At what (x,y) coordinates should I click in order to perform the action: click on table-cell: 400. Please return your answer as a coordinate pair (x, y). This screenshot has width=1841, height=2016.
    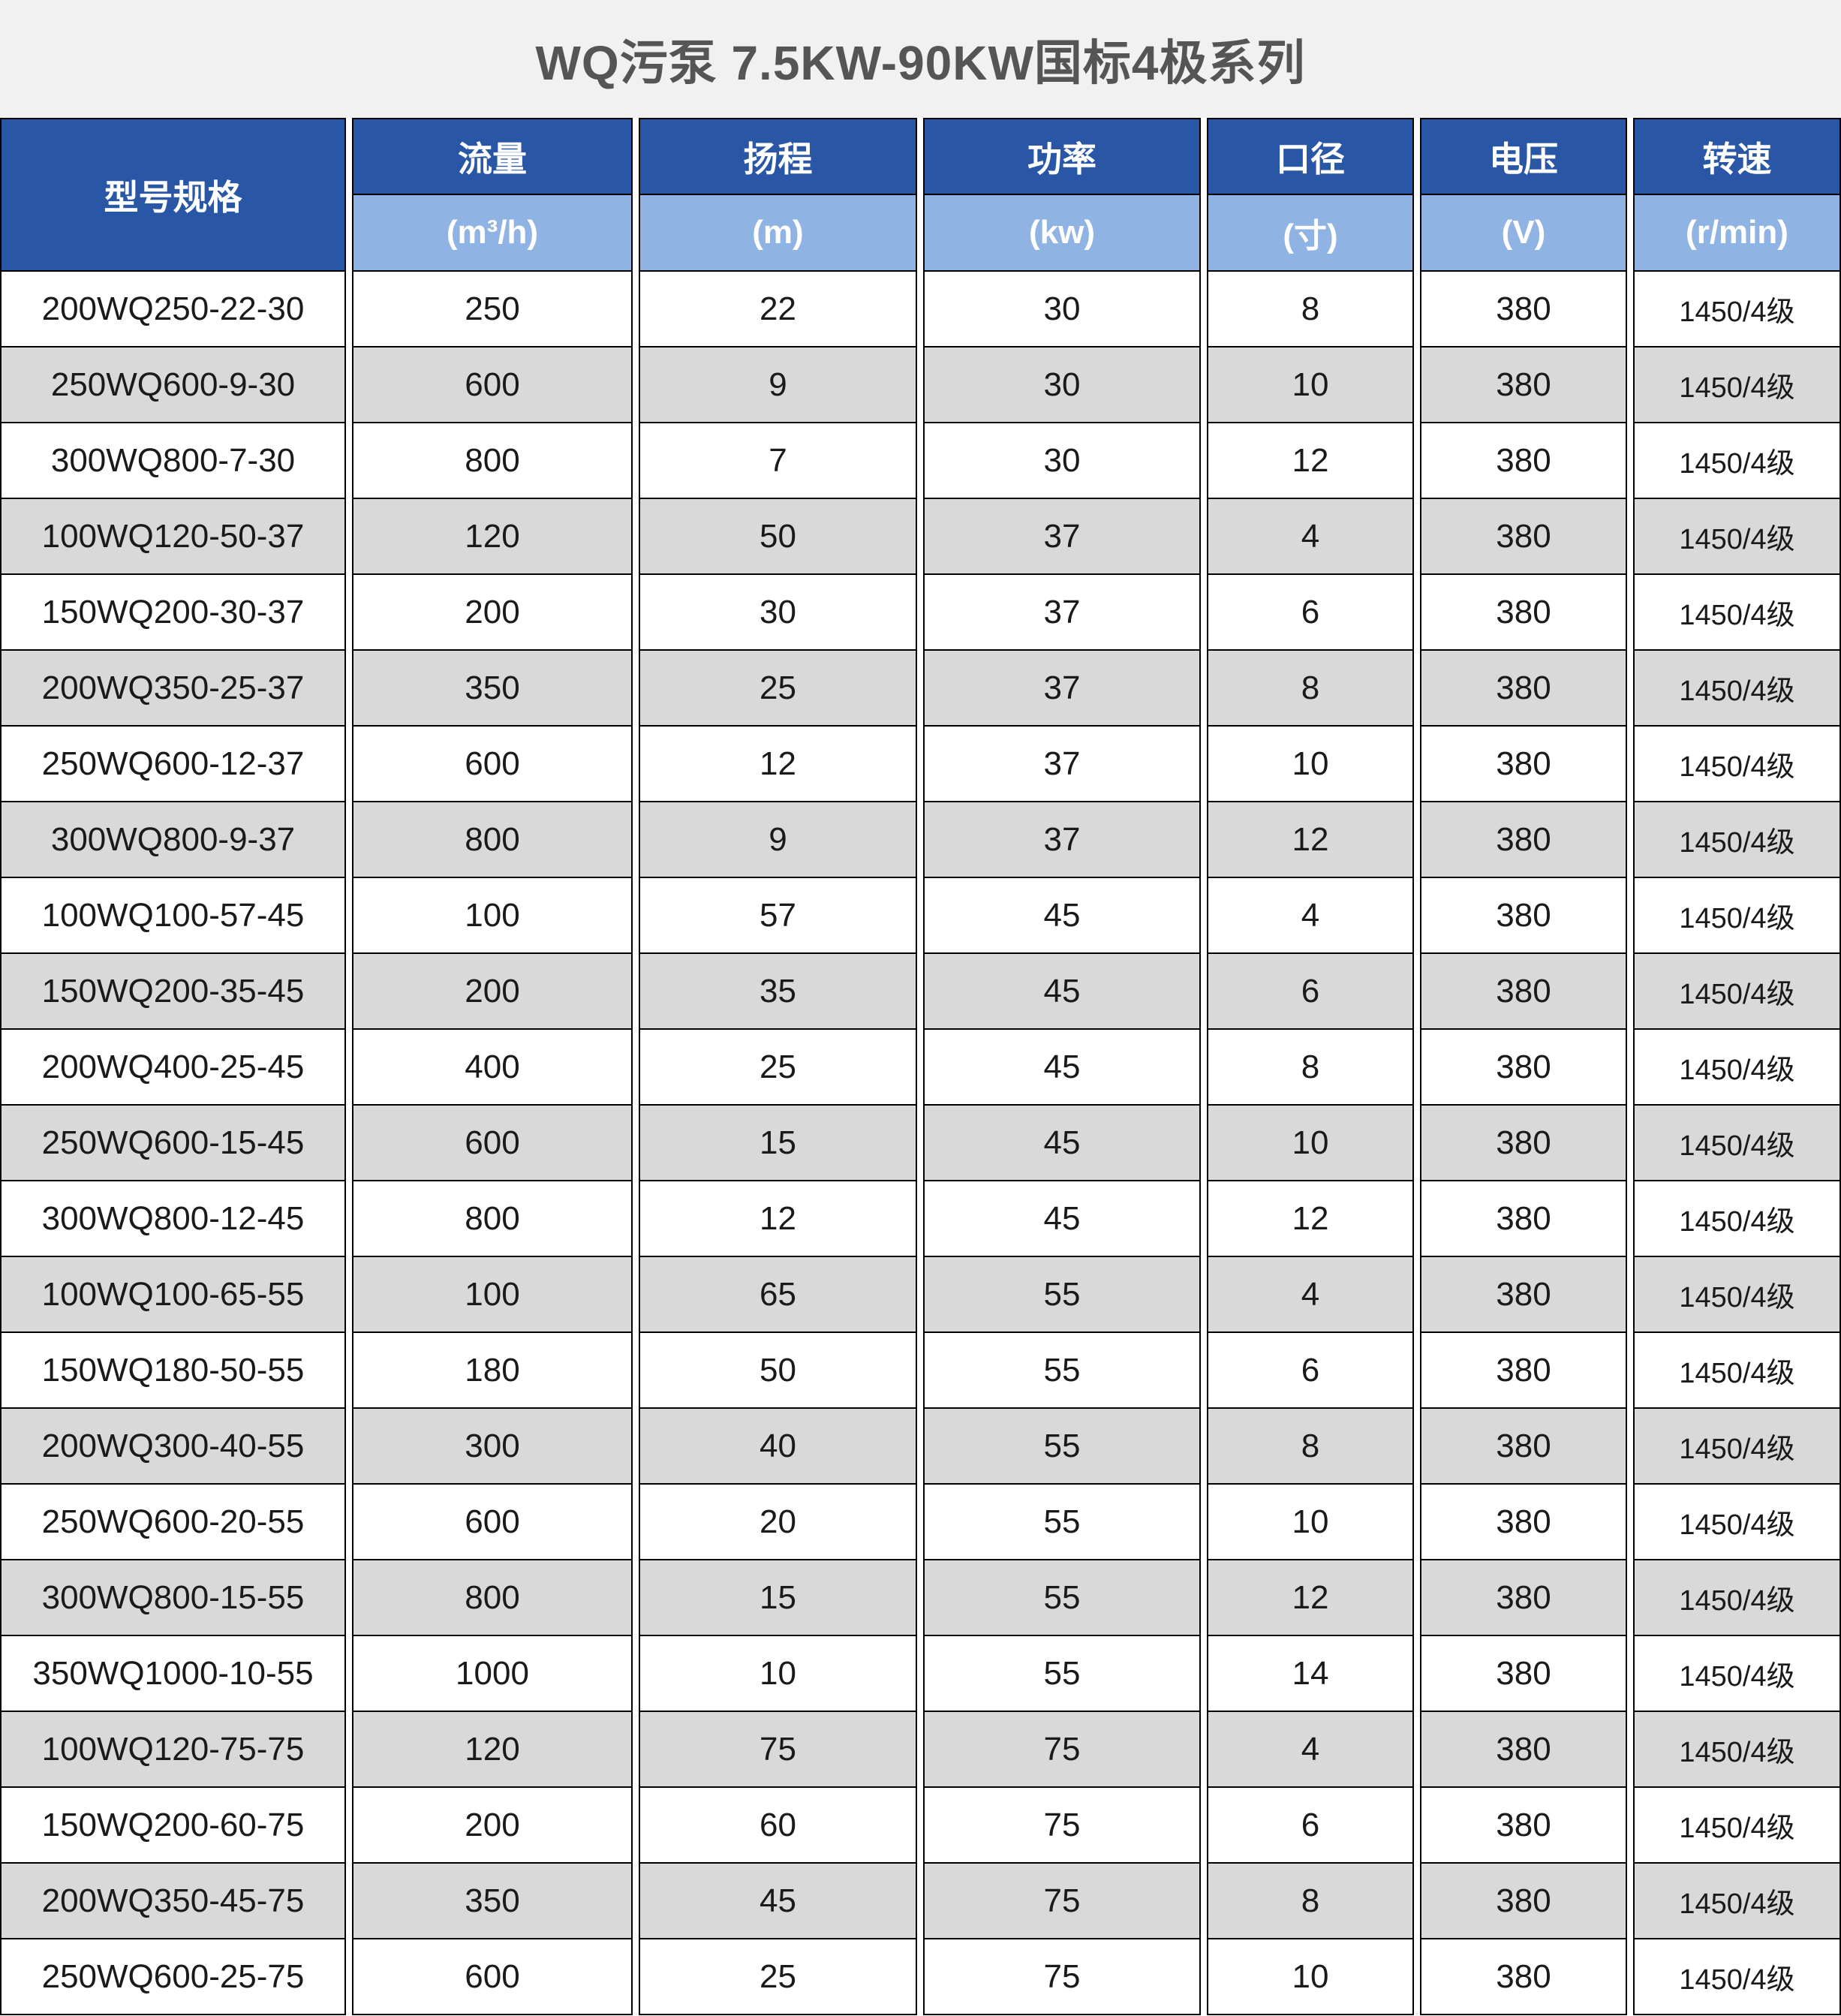
    Looking at the image, I should click on (492, 1068).